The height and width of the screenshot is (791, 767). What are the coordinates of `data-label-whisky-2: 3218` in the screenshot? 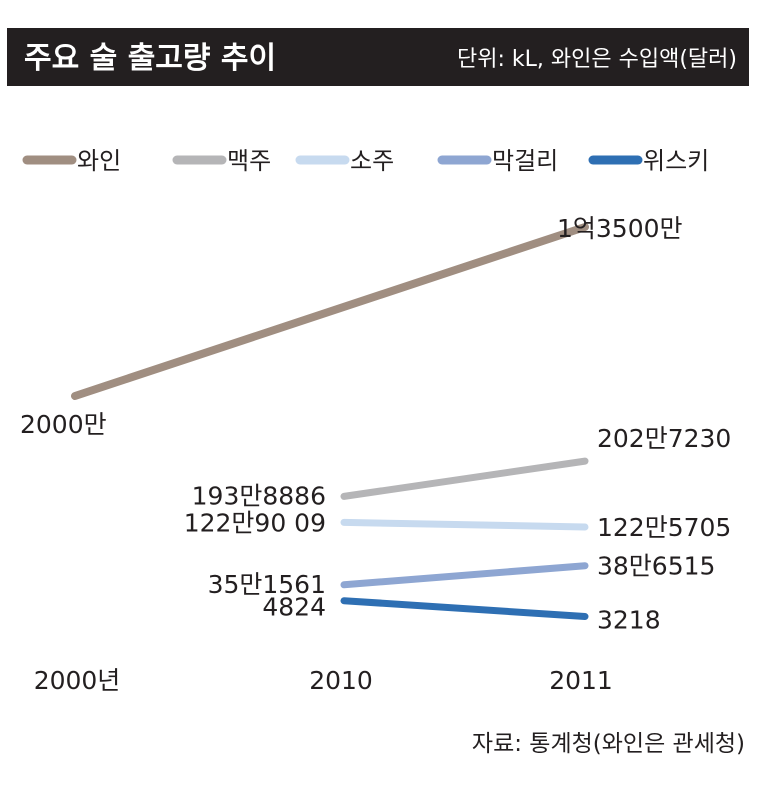 It's located at (629, 620).